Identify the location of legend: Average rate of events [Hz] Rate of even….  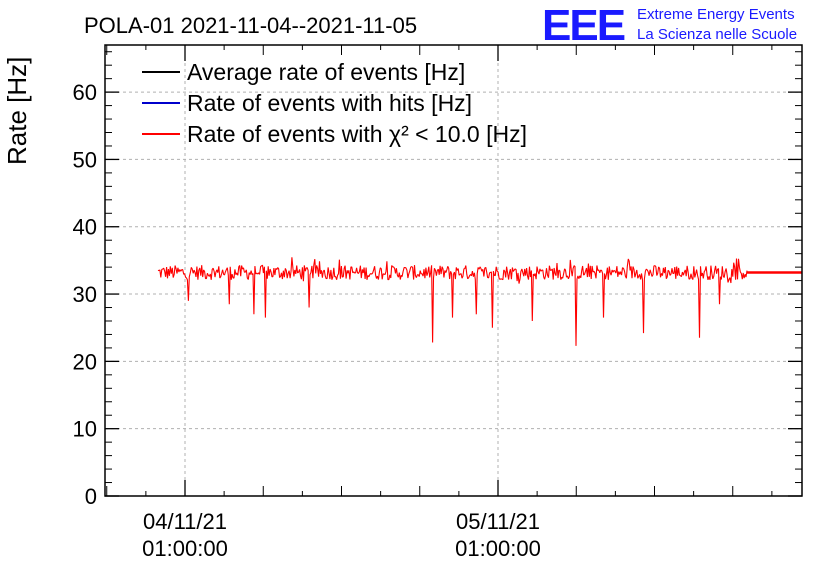
(334, 103).